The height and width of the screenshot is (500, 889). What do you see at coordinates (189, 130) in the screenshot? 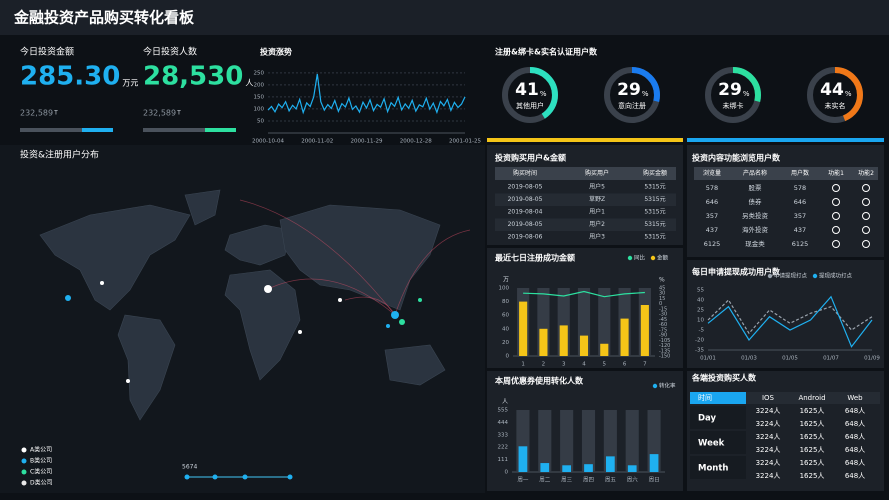
I see `progress-track` at bounding box center [189, 130].